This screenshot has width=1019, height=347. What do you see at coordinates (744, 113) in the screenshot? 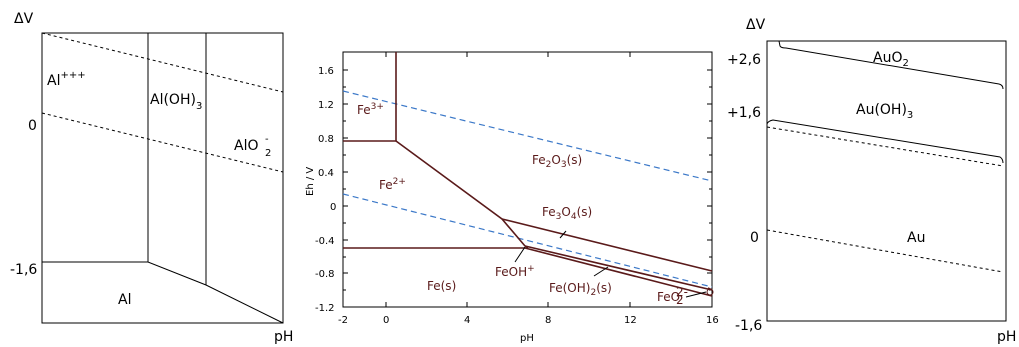
I see `right-y-tick-2: +1,6` at bounding box center [744, 113].